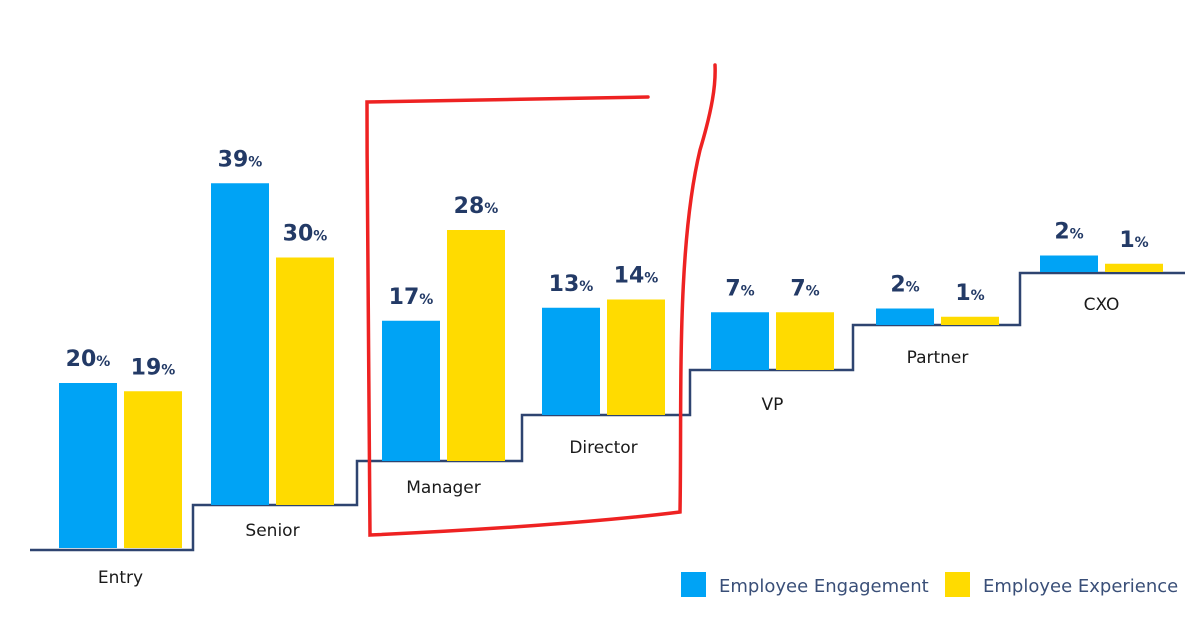 This screenshot has width=1200, height=640. What do you see at coordinates (970, 320) in the screenshot?
I see `bar-partner-experience` at bounding box center [970, 320].